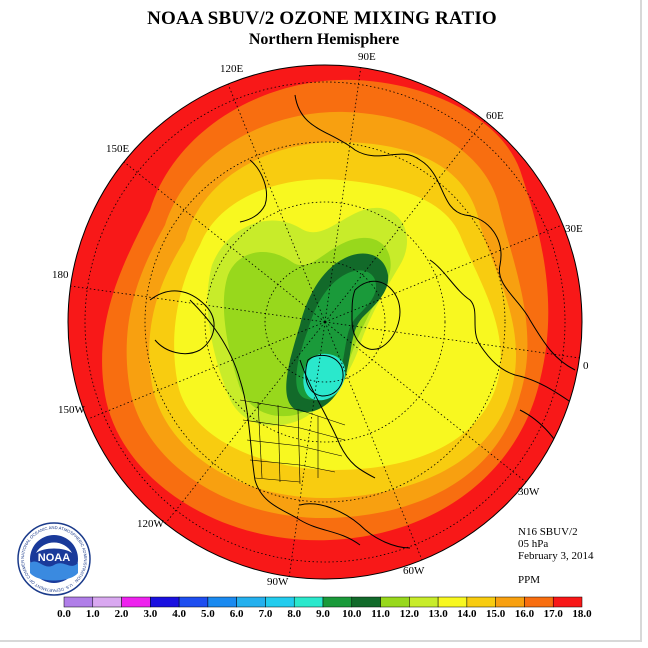  What do you see at coordinates (553, 614) in the screenshot?
I see `colorbar-tick-label: 17.0` at bounding box center [553, 614].